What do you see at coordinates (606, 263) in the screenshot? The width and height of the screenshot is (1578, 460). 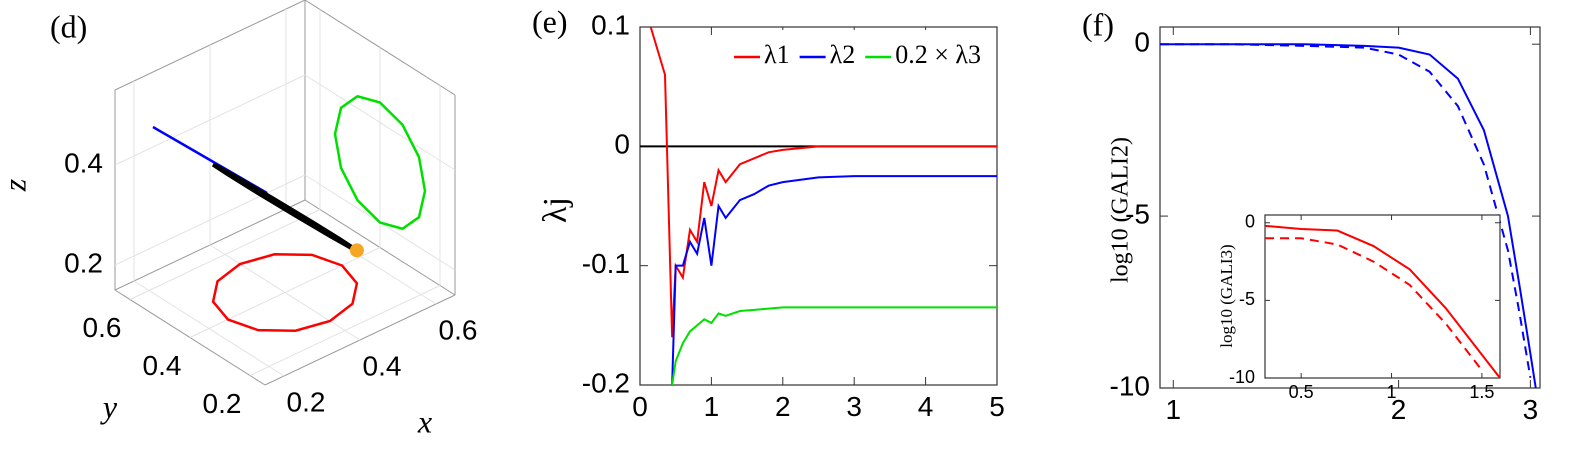 I see `y-tick-label: -0.1` at bounding box center [606, 263].